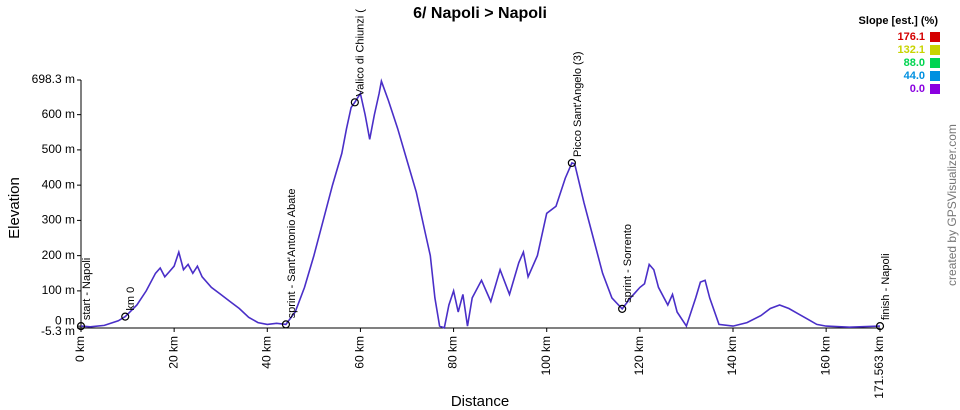 The width and height of the screenshot is (960, 410). What do you see at coordinates (578, 103) in the screenshot?
I see `waypoint-label: Picco Sant'Angelo (3)` at bounding box center [578, 103].